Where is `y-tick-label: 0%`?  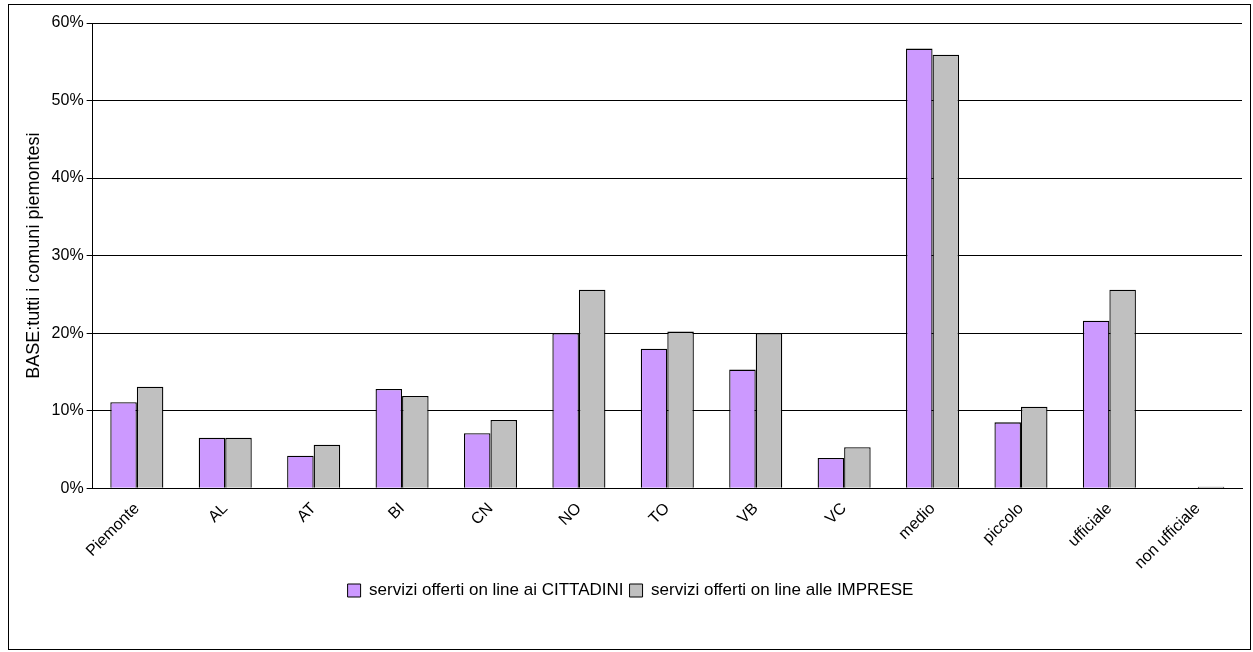 y-tick-label: 0% is located at coordinates (72, 487).